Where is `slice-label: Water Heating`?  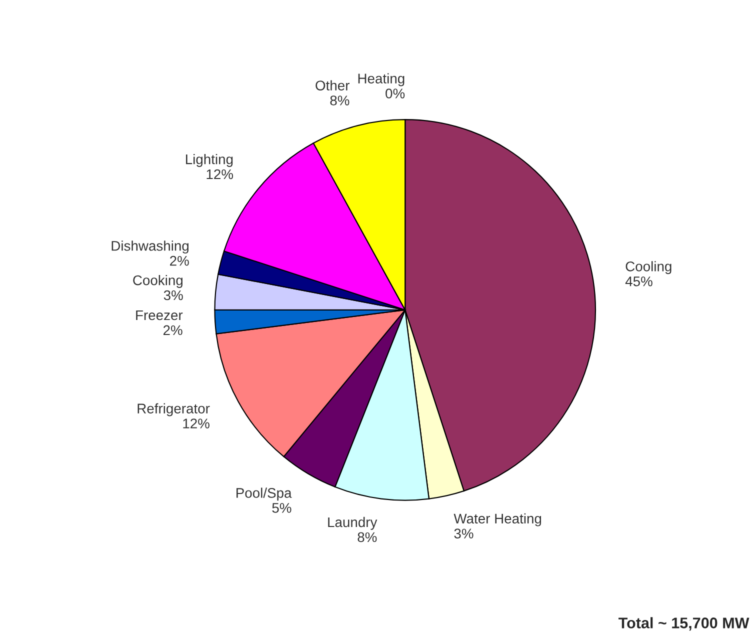
slice-label: Water Heating is located at coordinates (498, 519).